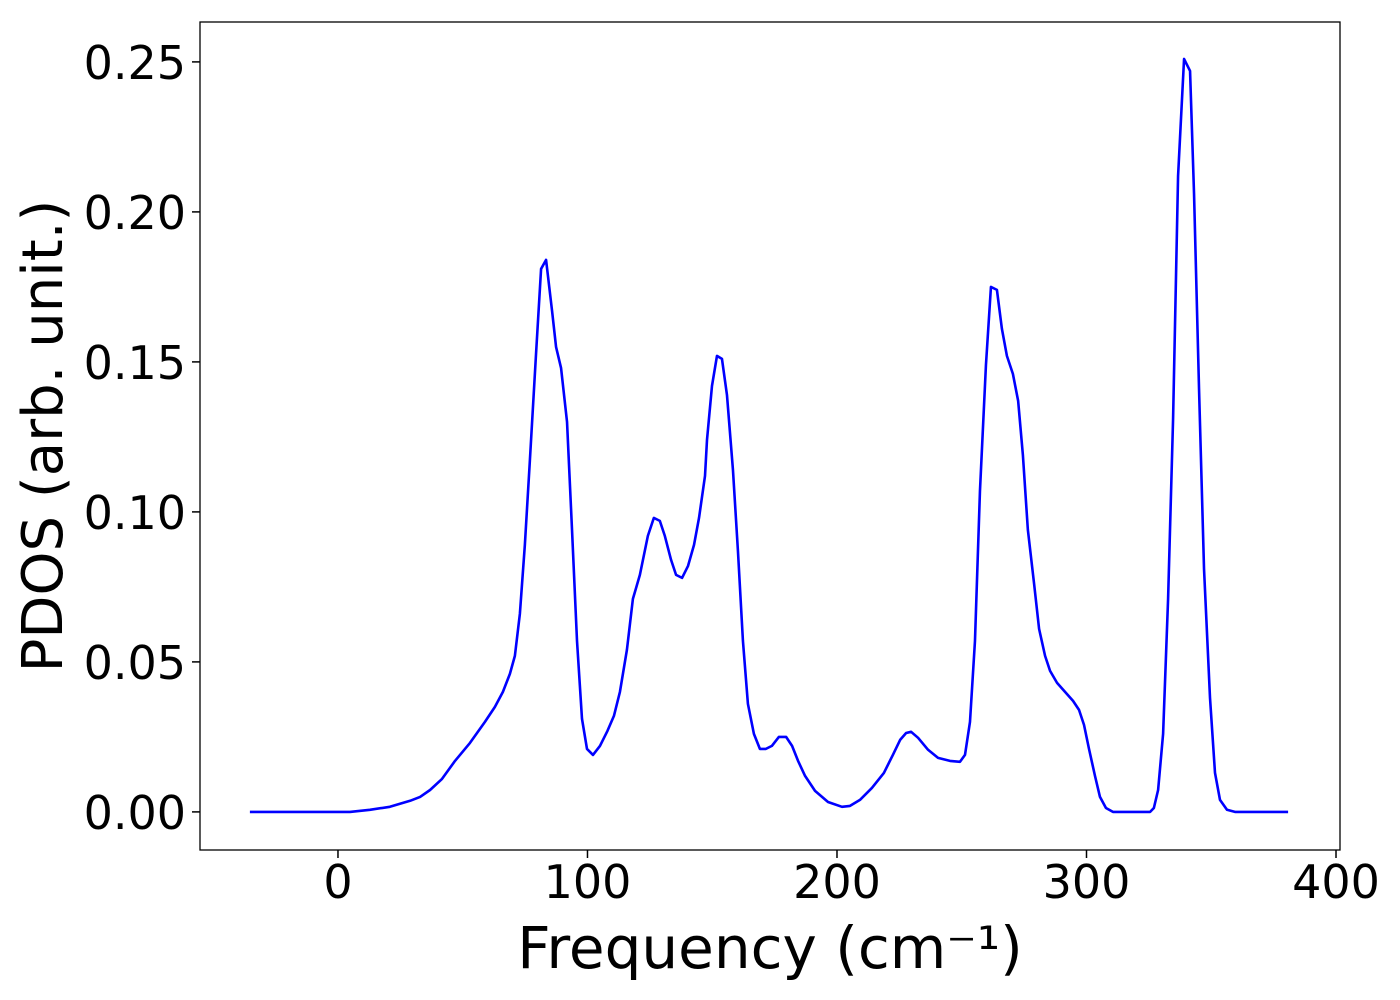 The image size is (1400, 1000). I want to click on y-tick-label: 0.15, so click(135, 363).